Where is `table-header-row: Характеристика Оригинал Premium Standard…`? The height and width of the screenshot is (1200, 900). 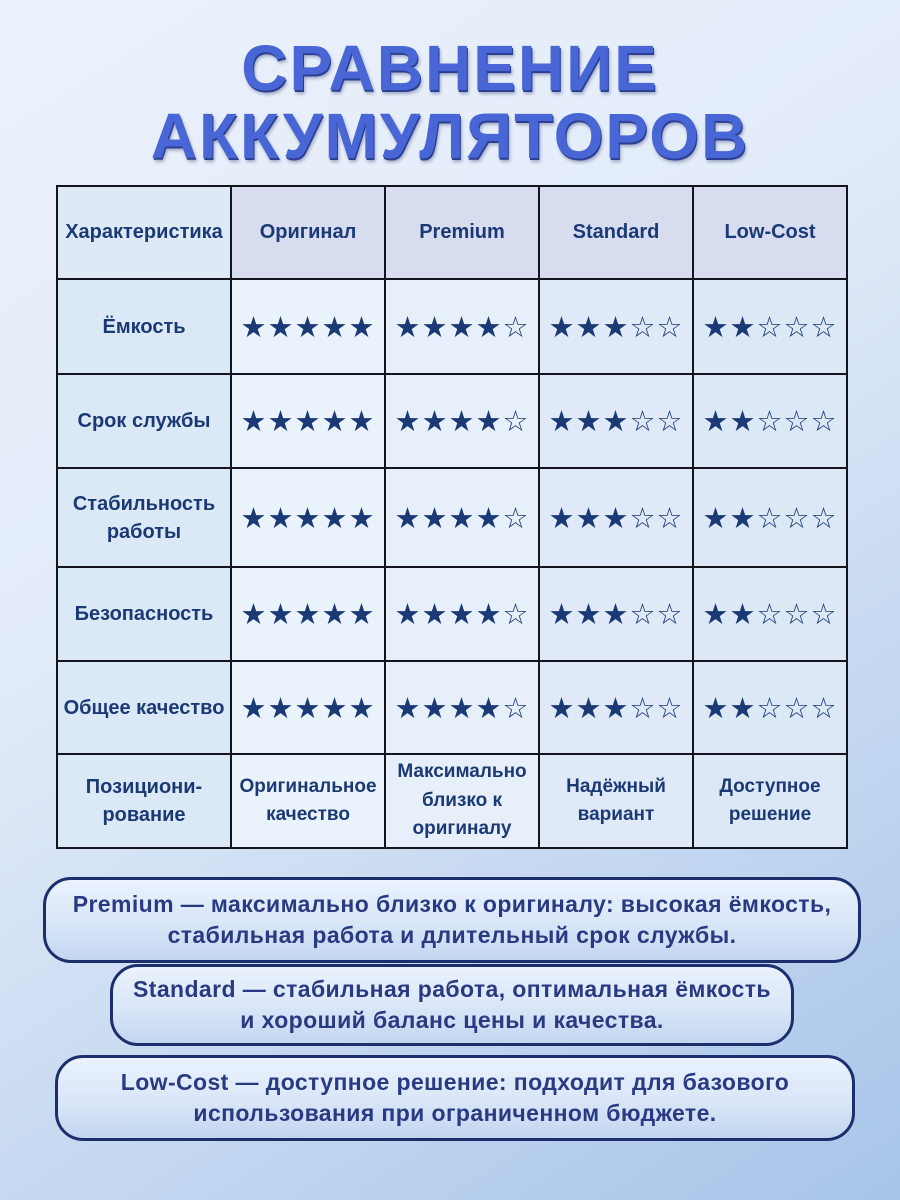 table-header-row: Характеристика Оригинал Premium Standard… is located at coordinates (452, 232).